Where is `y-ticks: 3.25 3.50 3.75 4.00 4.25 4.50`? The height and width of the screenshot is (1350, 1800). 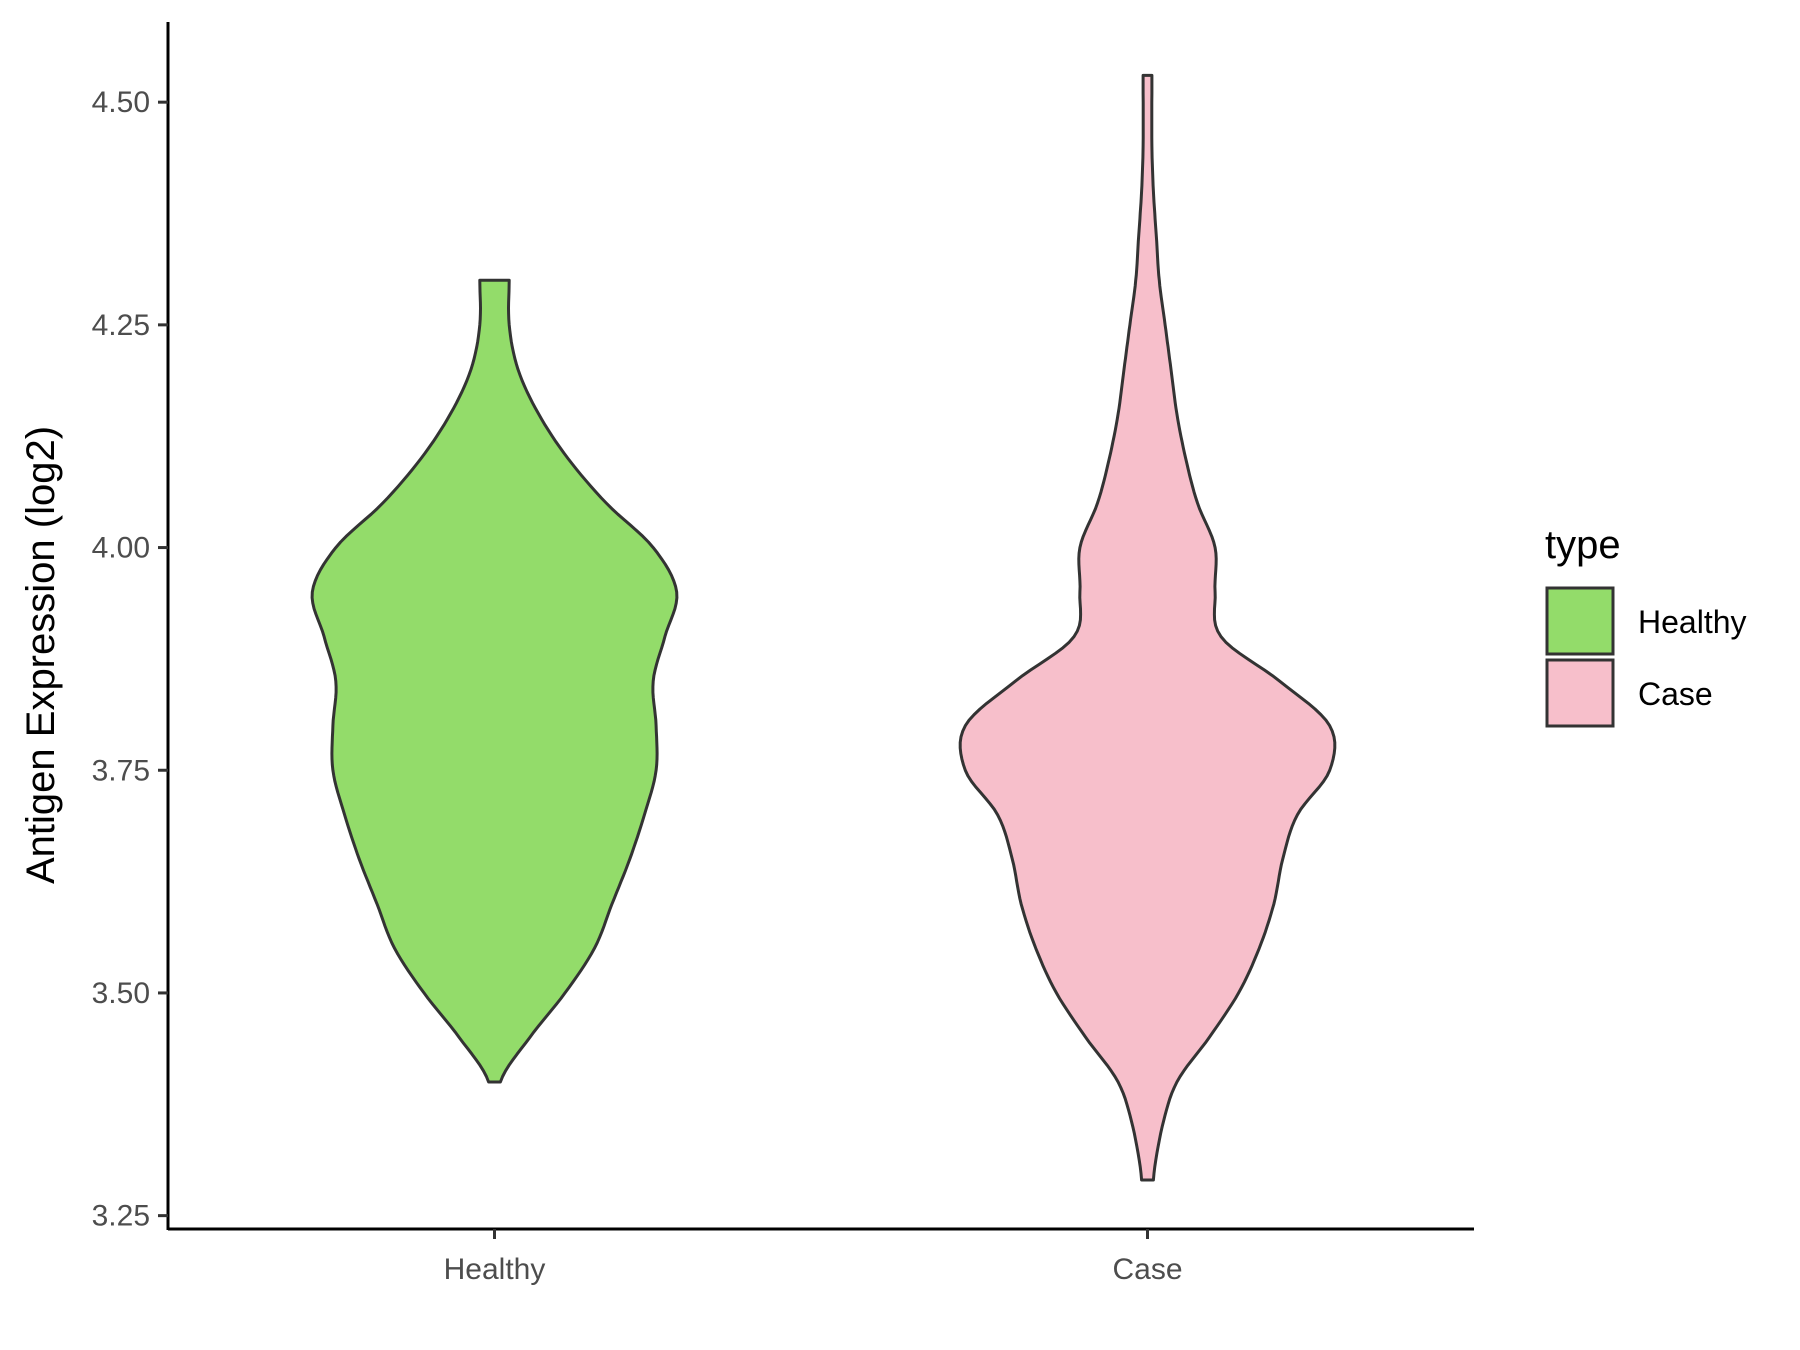 y-ticks: 3.25 3.50 3.75 4.00 4.25 4.50 is located at coordinates (130, 659).